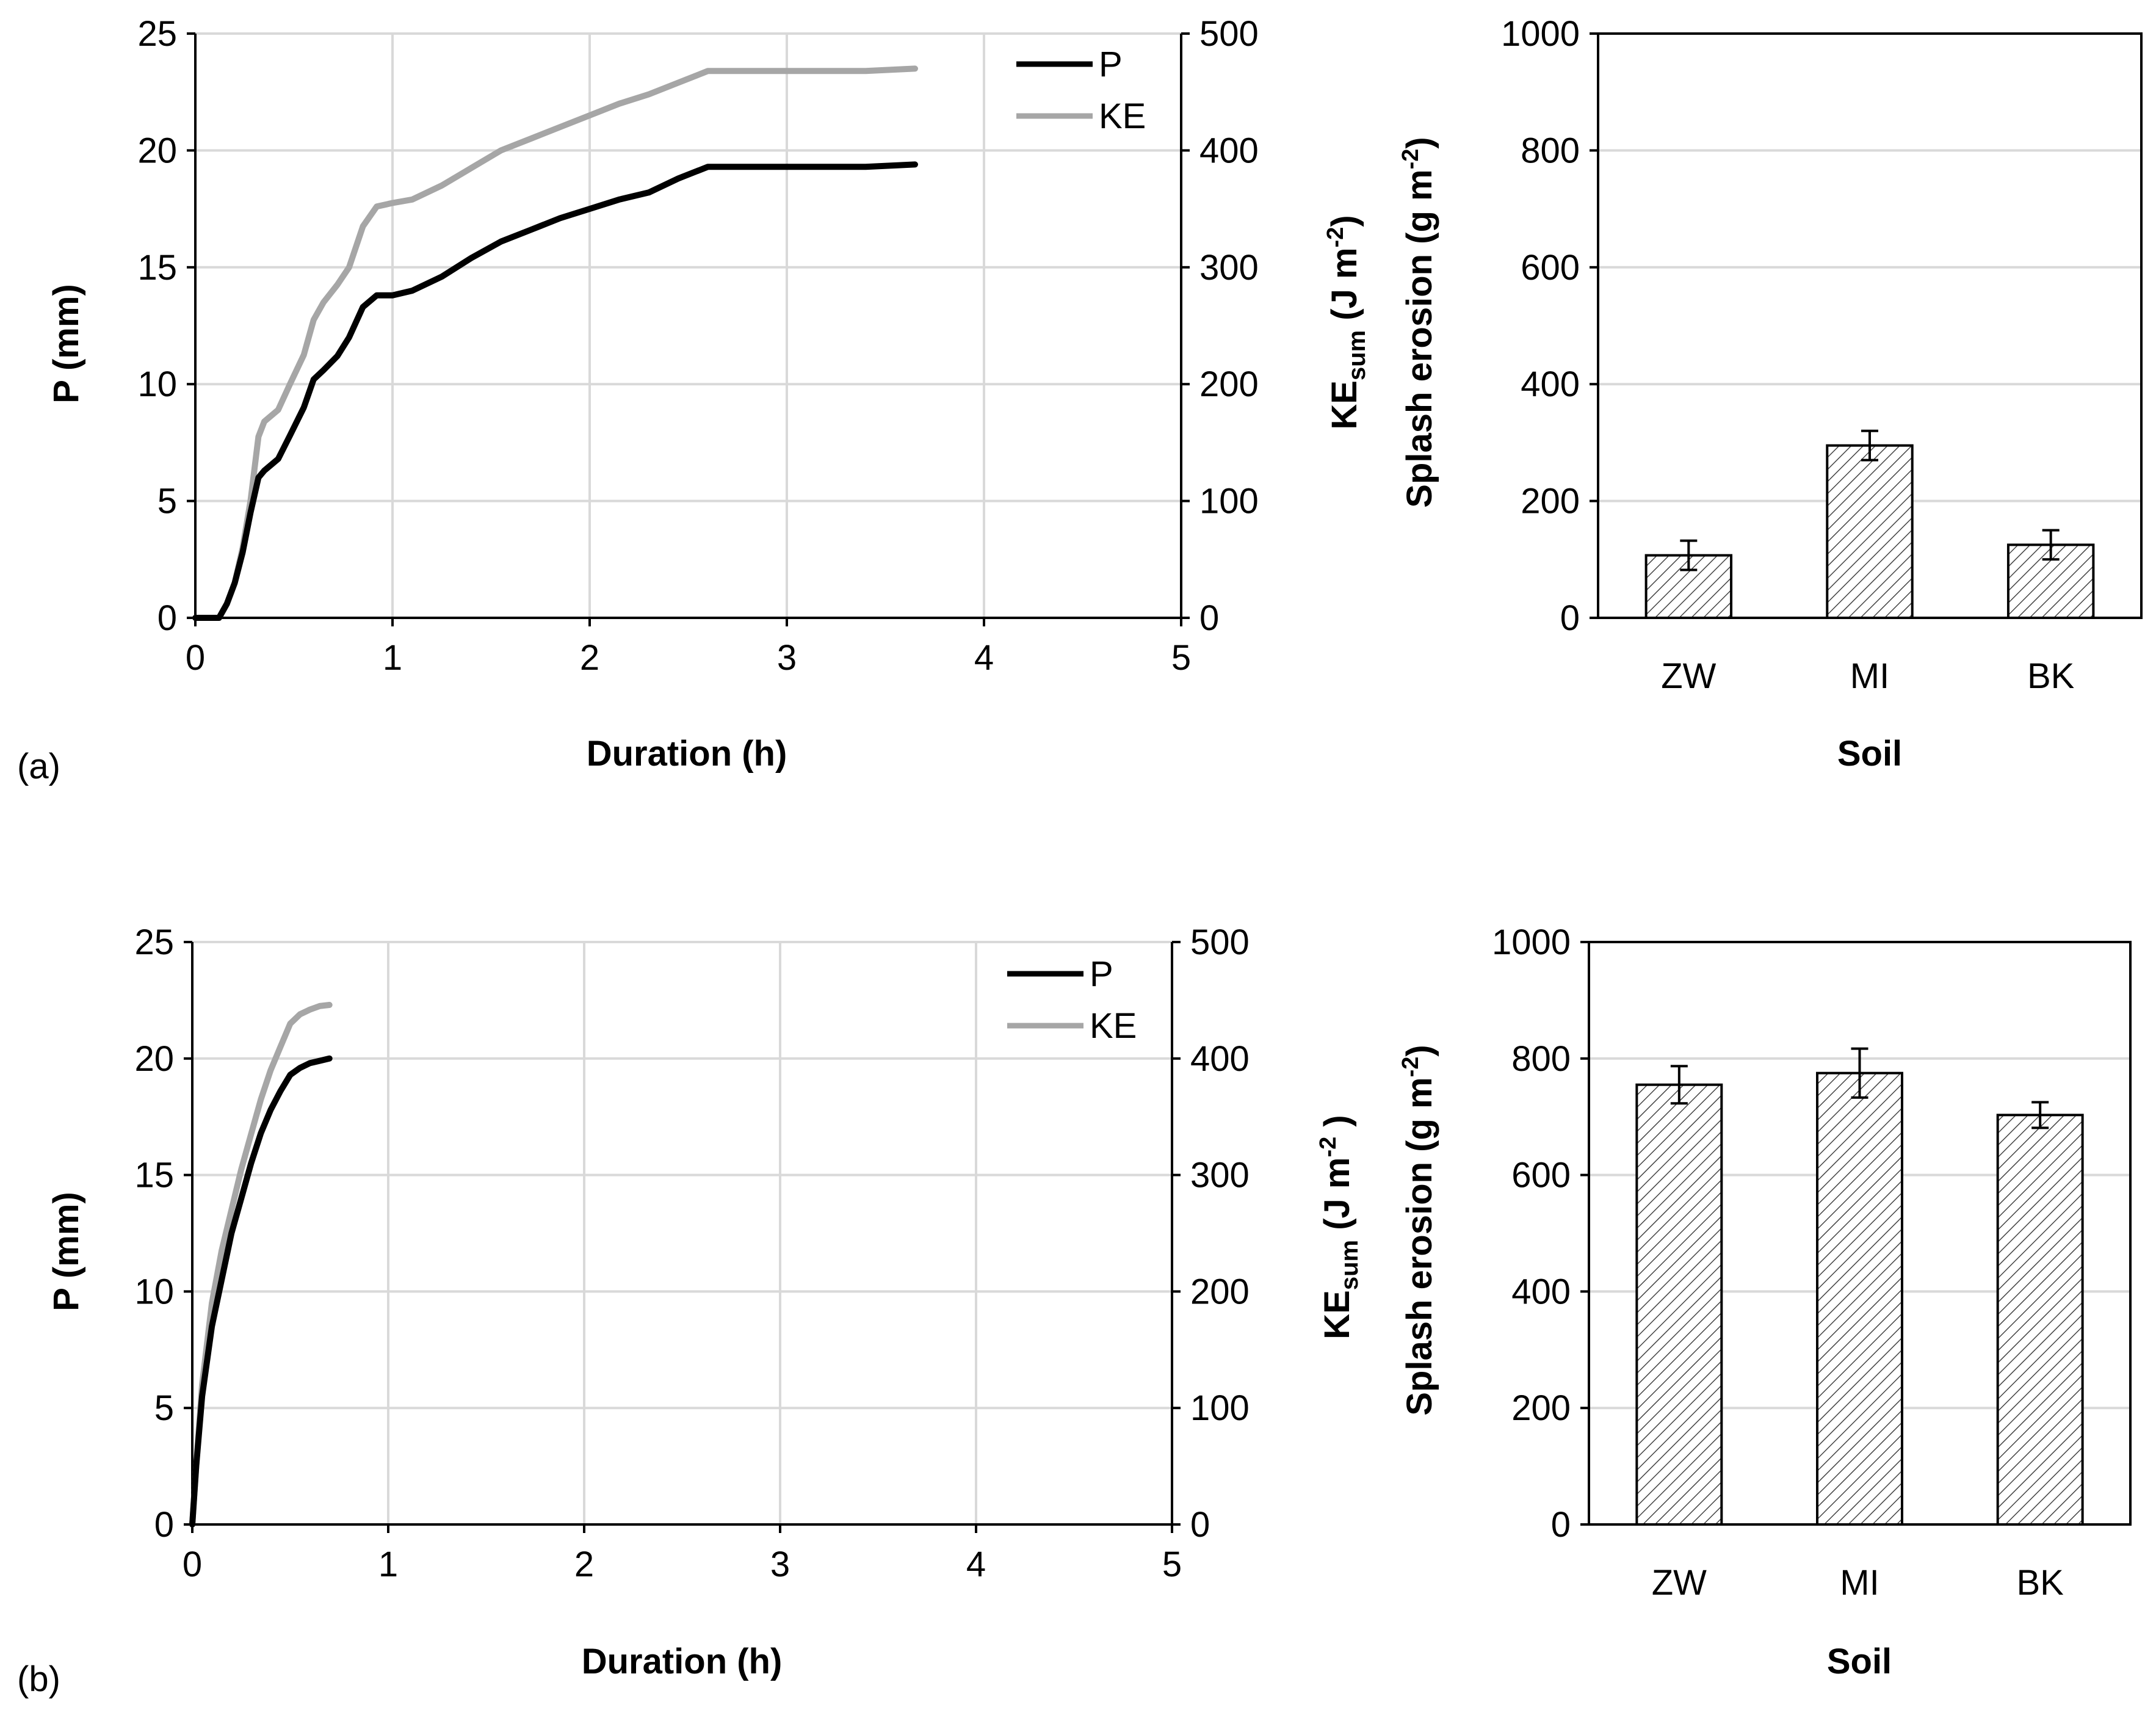  Describe the element at coordinates (1081, 90) in the screenshot. I see `line-chart-a-legend: P KE` at that location.